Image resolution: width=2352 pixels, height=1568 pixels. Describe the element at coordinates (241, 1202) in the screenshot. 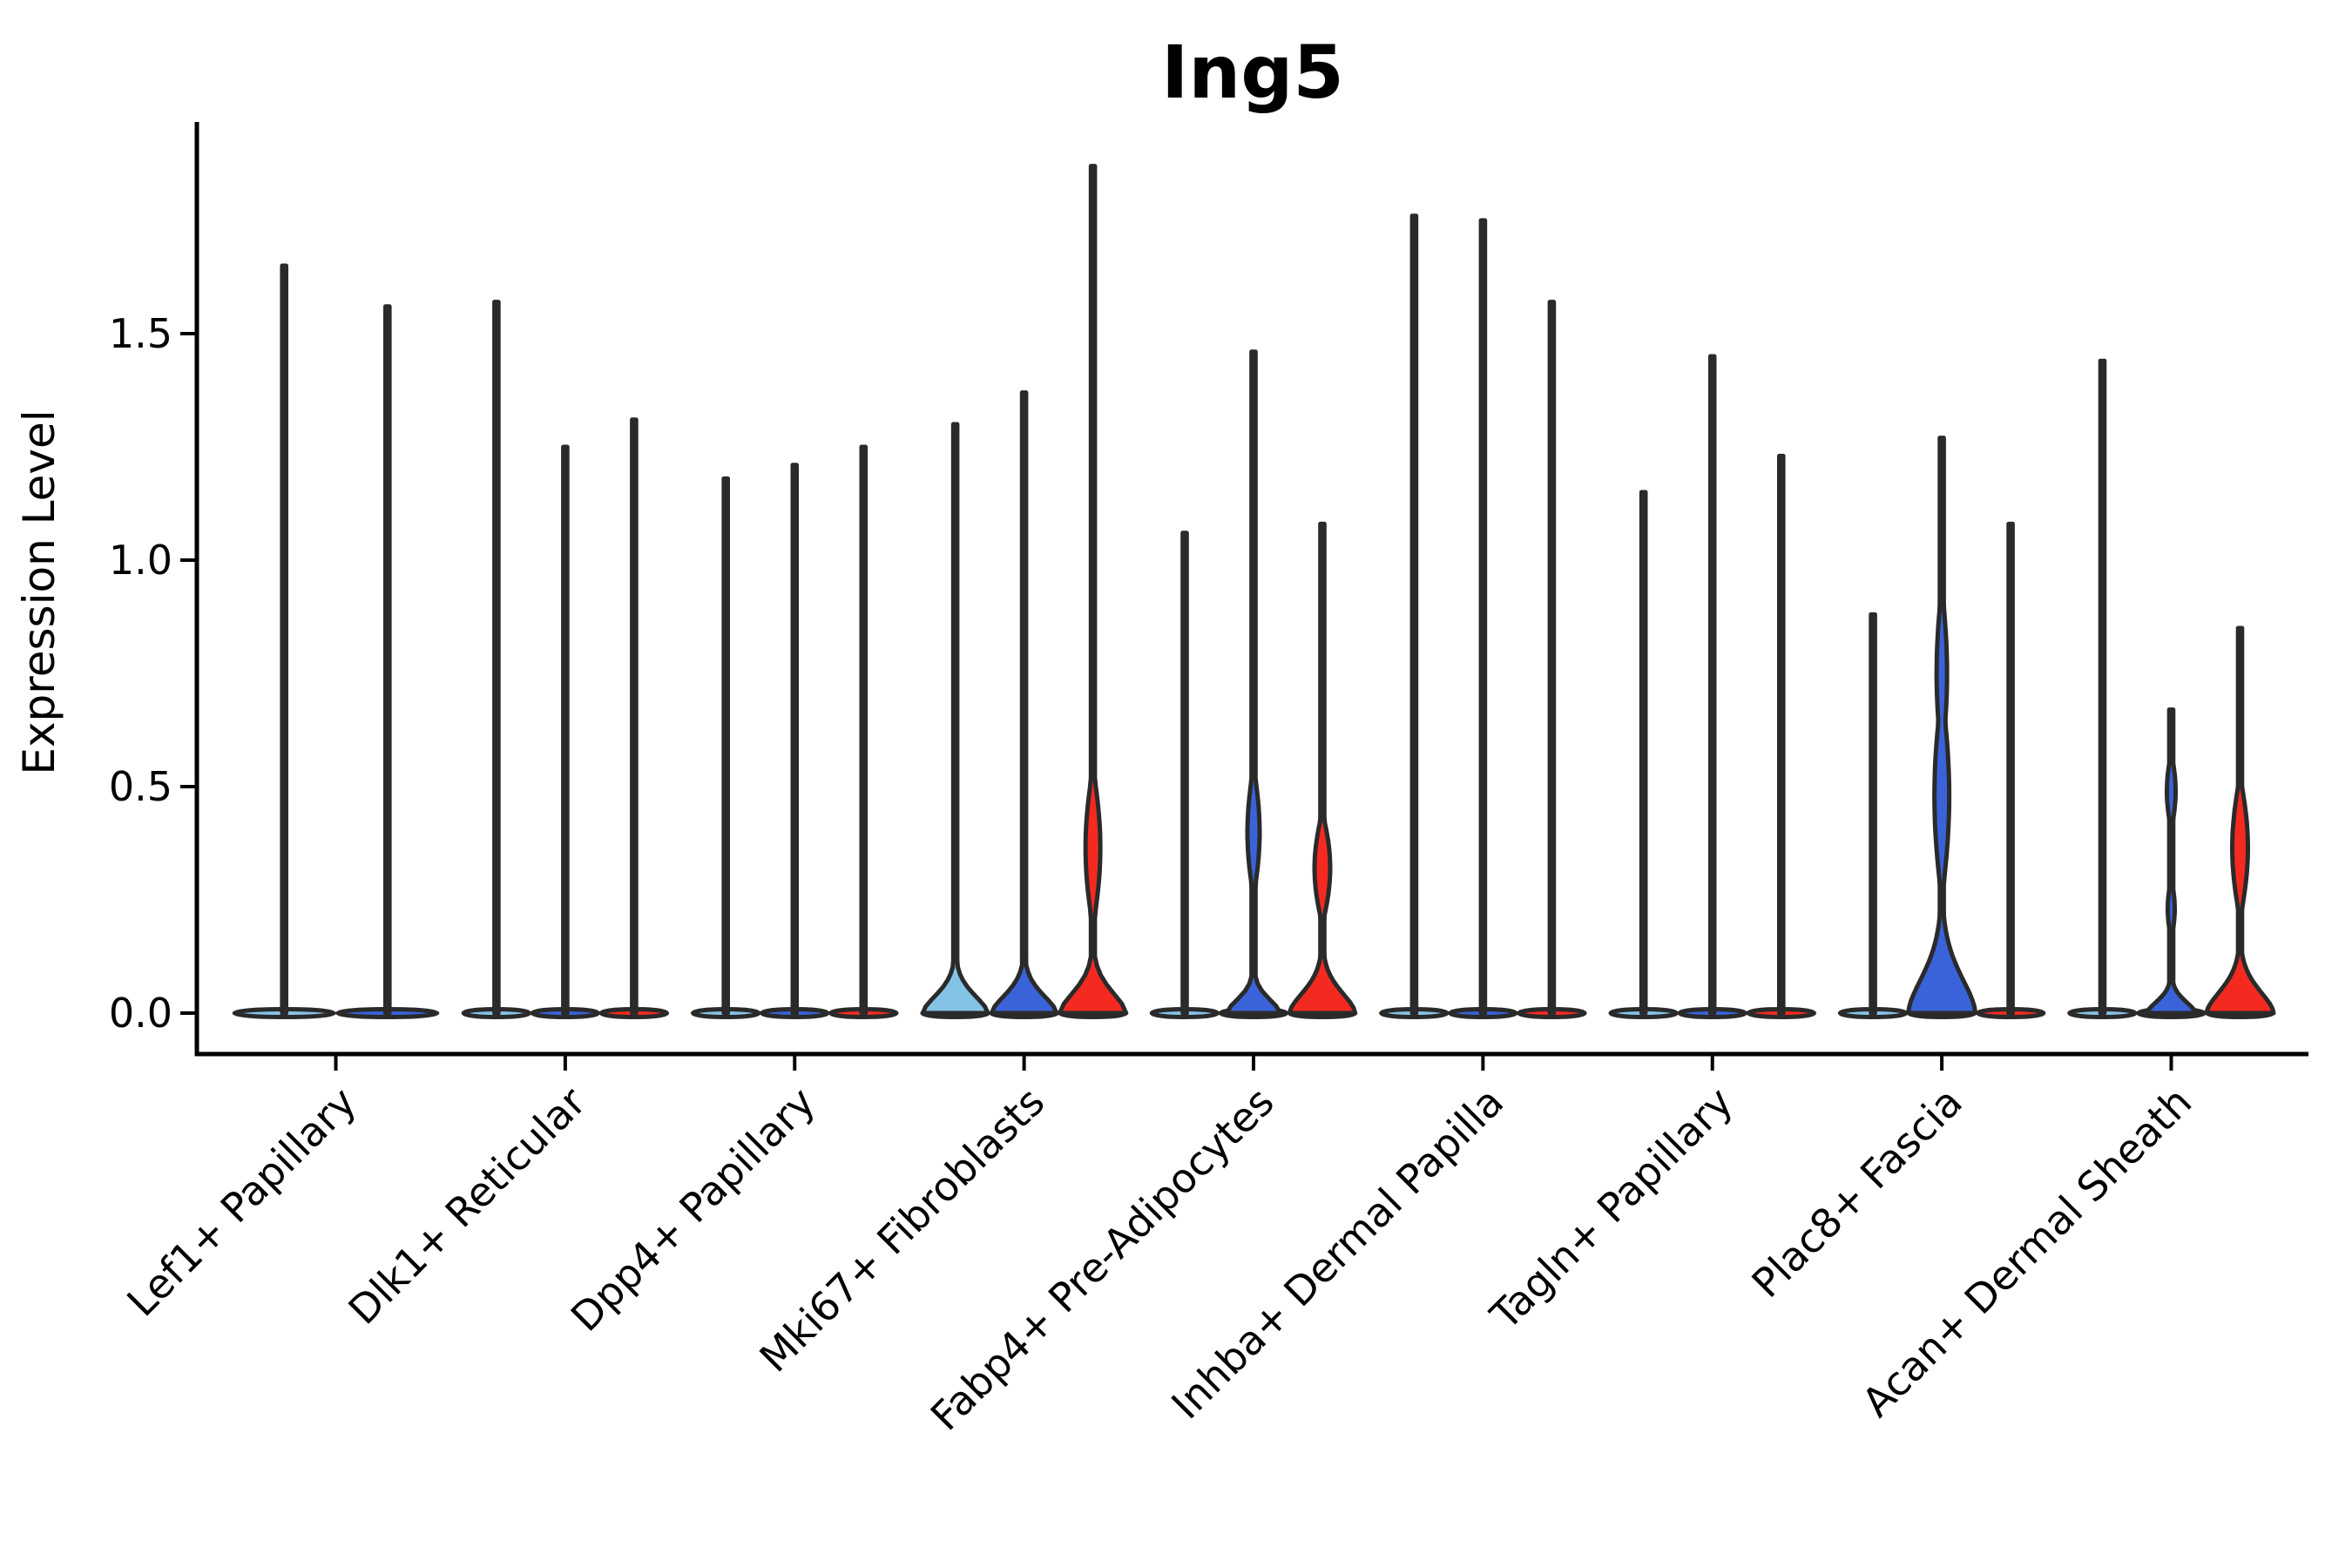

I see `x-tick-label: Lef1+ Papillary` at that location.